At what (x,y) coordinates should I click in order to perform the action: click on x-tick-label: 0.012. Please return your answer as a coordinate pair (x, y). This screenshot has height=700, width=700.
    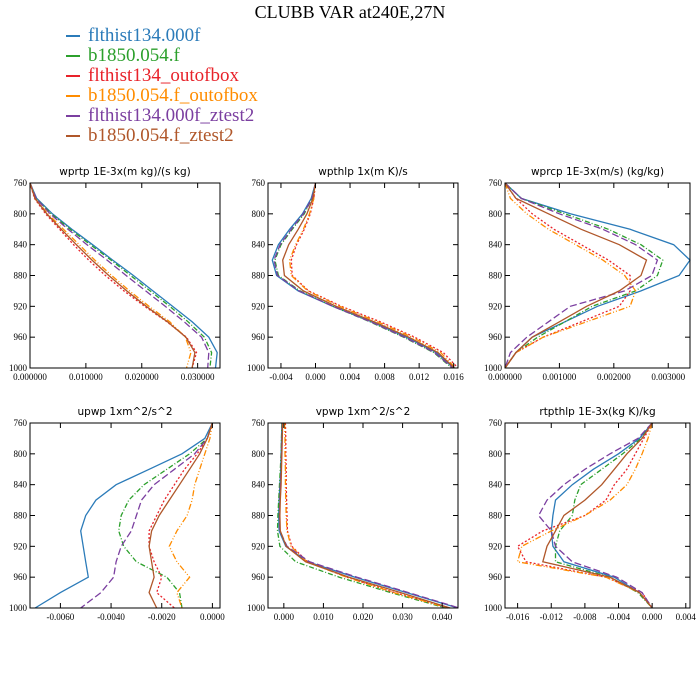
    Looking at the image, I should click on (419, 377).